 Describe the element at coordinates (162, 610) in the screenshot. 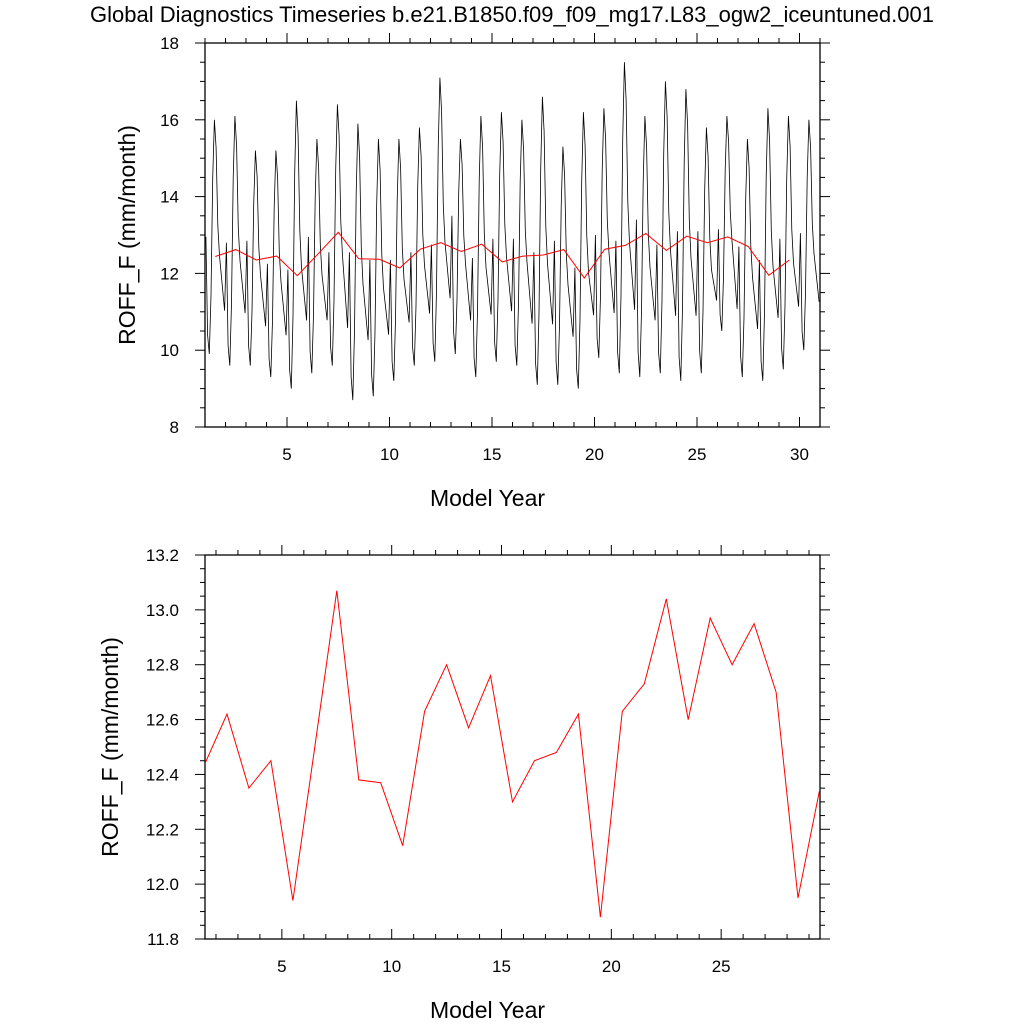

I see `y-tick-label: 13.0` at that location.